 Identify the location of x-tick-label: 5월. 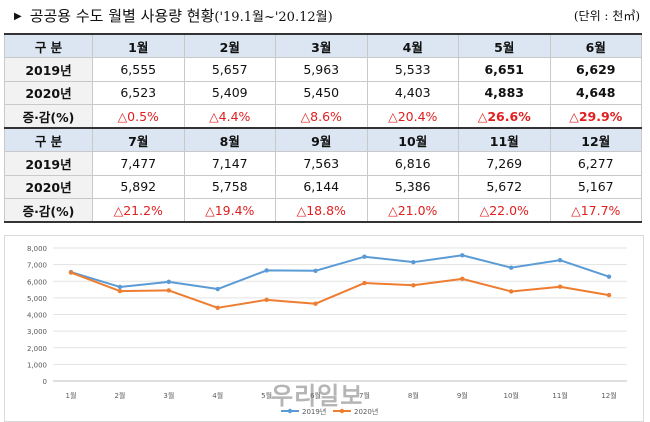
(266, 395).